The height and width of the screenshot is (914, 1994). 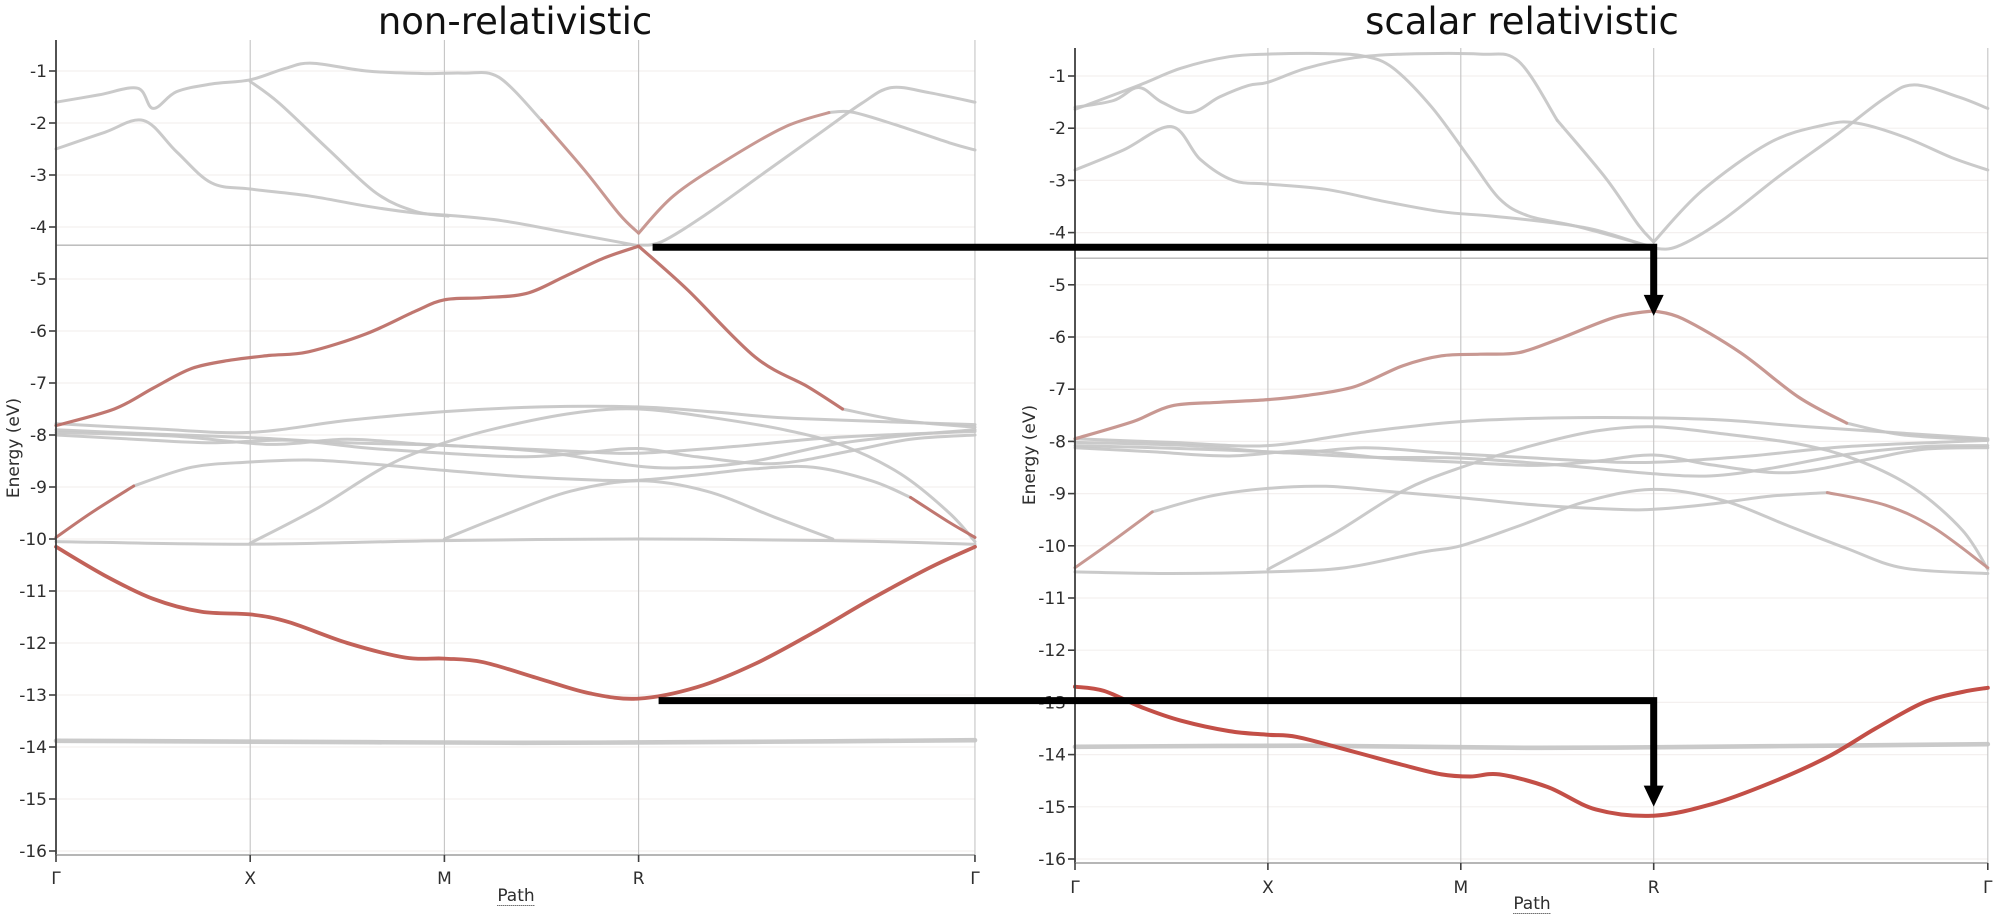 I want to click on band-band-R-to-gamma-upper, so click(x=807, y=166).